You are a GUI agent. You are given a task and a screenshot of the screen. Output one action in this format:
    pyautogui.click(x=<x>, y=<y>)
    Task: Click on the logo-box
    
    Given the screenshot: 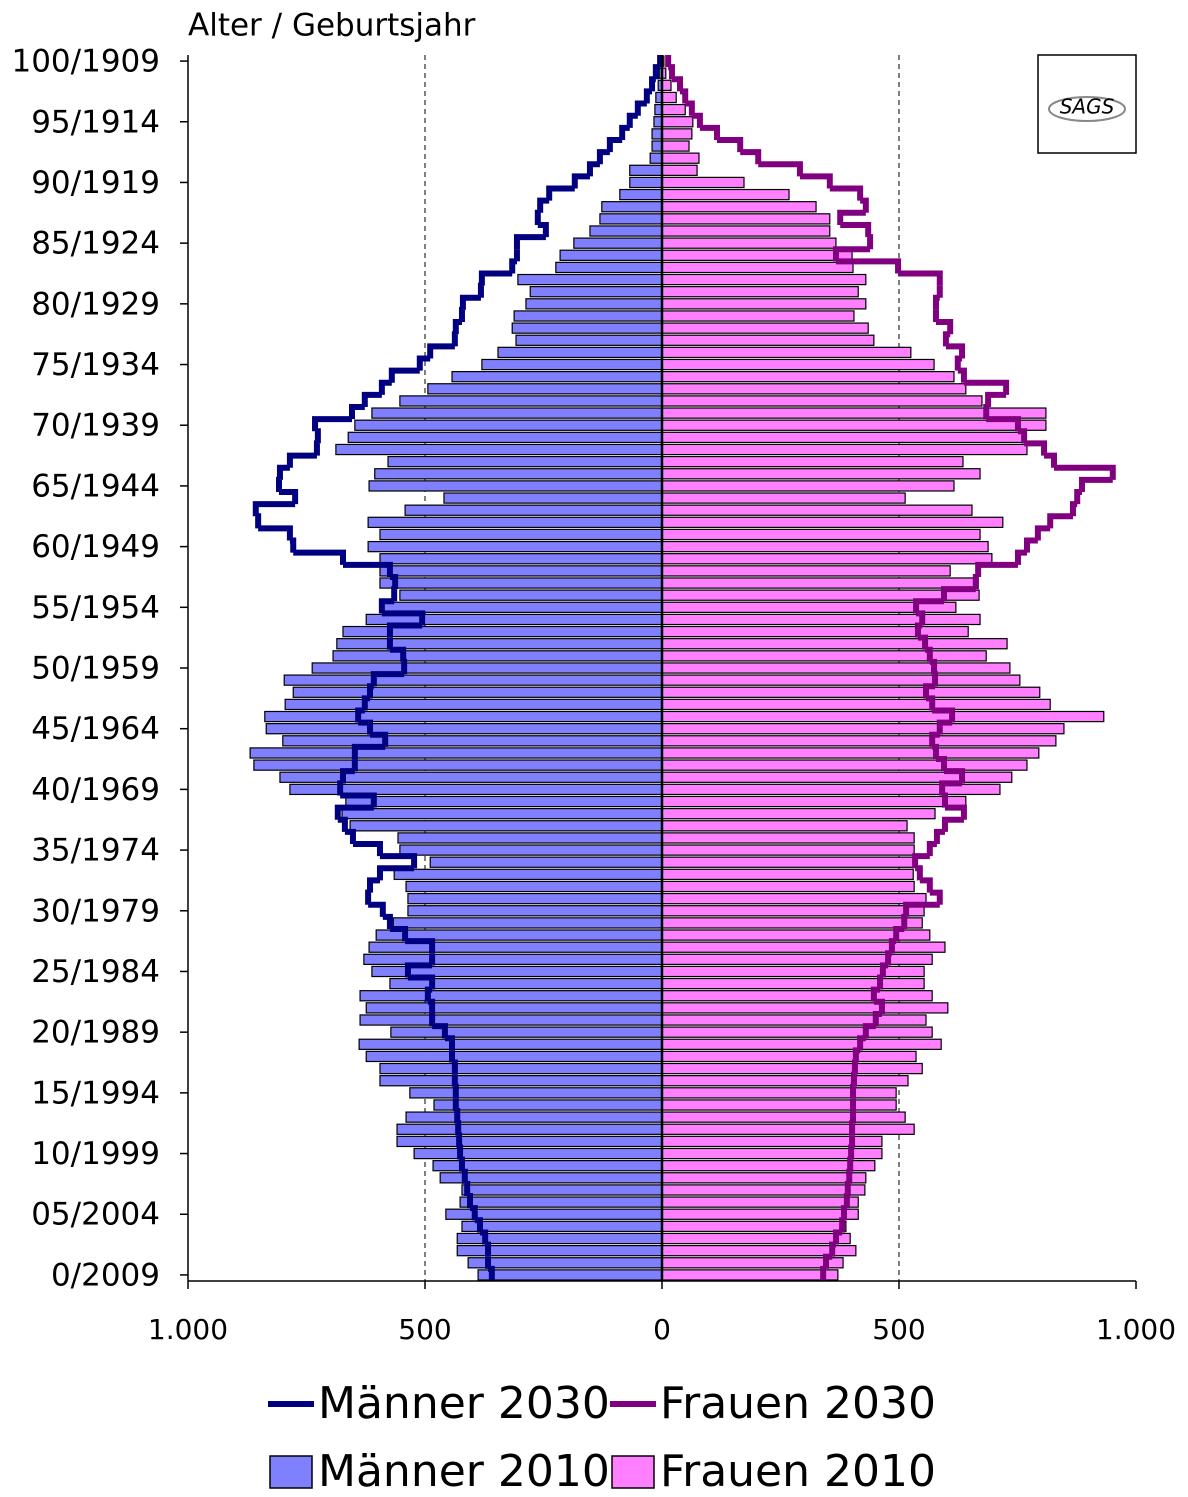 What is the action you would take?
    pyautogui.click(x=1087, y=104)
    